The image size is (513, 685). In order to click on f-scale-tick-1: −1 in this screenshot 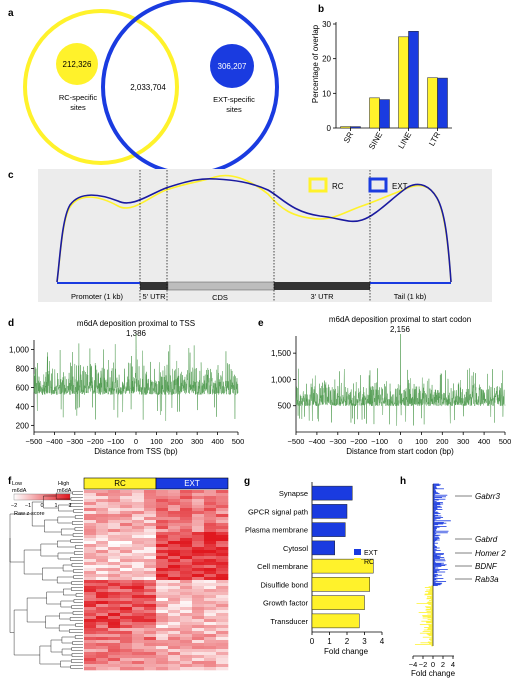, I will do `click(28, 506)`.